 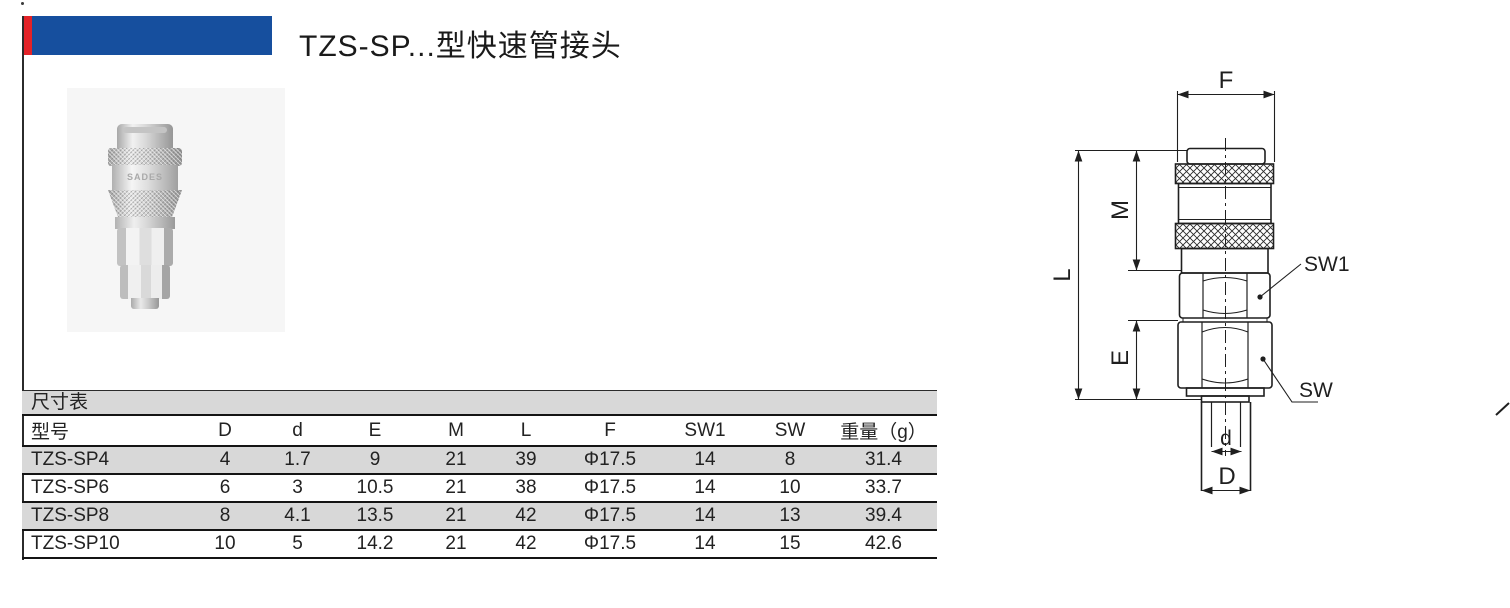 What do you see at coordinates (790, 430) in the screenshot?
I see `col-header-SW: SW` at bounding box center [790, 430].